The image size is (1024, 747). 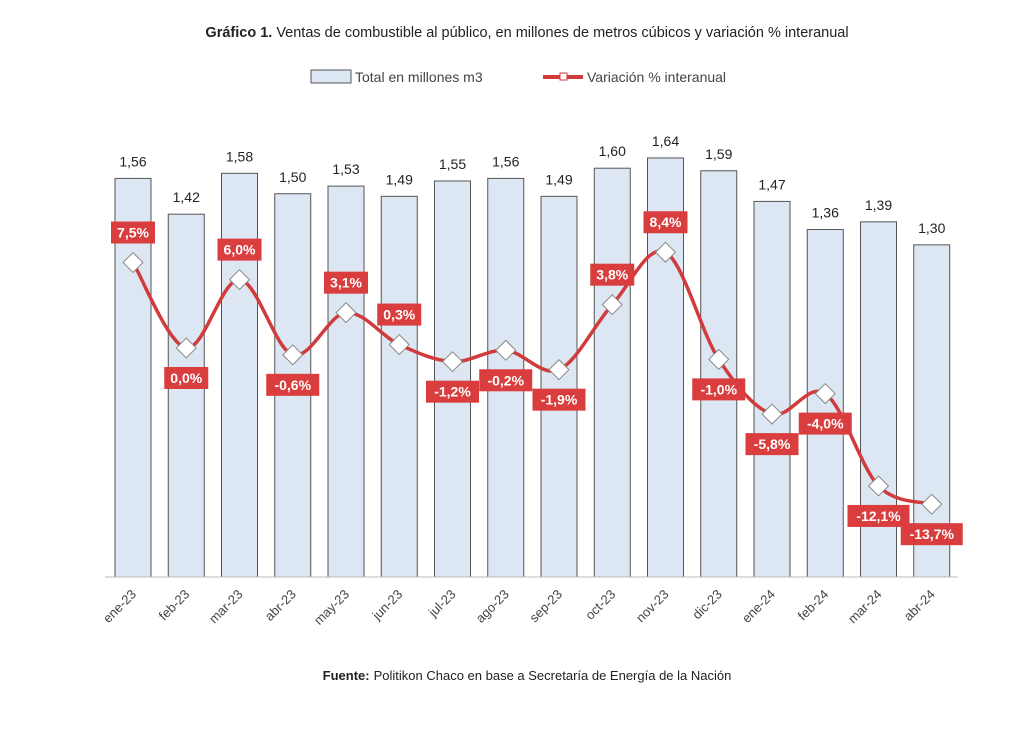 I want to click on variation-label: -1,9%, so click(x=559, y=400).